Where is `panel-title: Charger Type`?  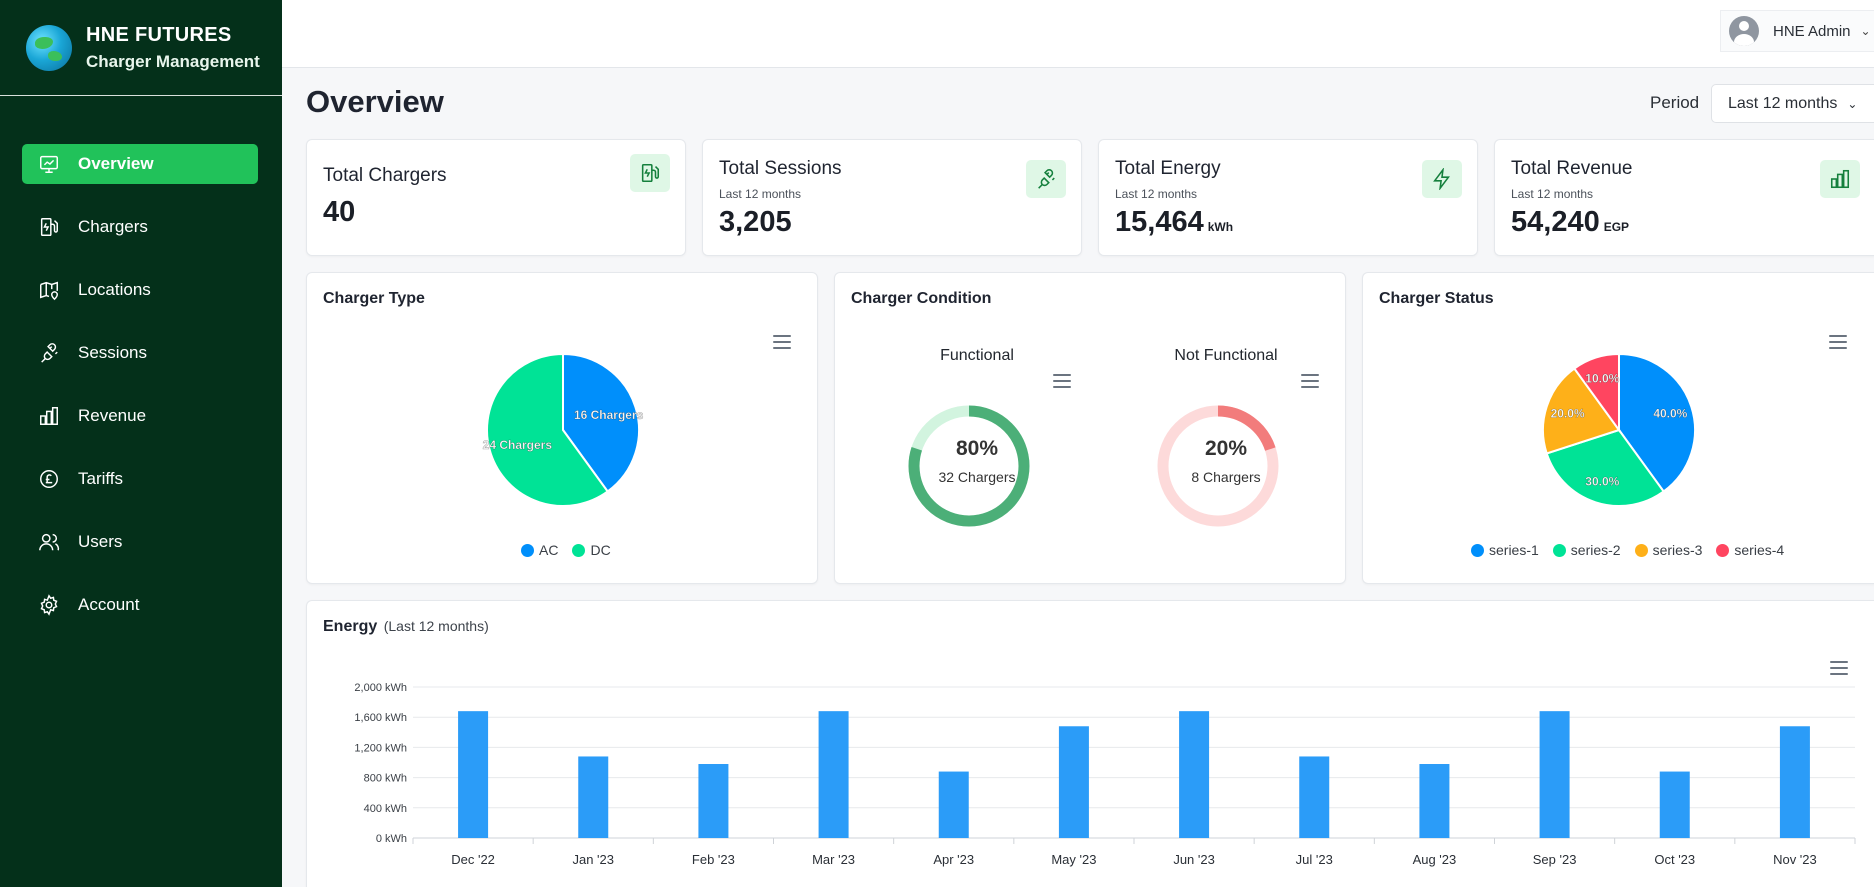 panel-title: Charger Type is located at coordinates (374, 298).